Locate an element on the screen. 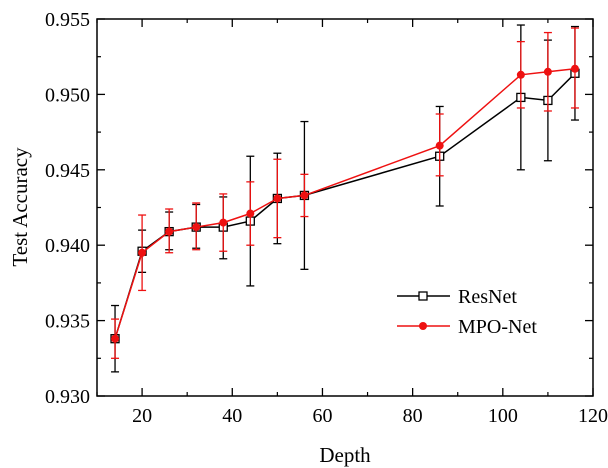  y-tick-label: 0.940 is located at coordinates (67, 246).